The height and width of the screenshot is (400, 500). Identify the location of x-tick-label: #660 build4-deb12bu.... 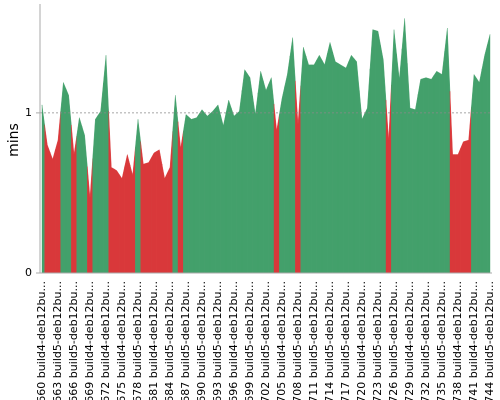
(41, 340).